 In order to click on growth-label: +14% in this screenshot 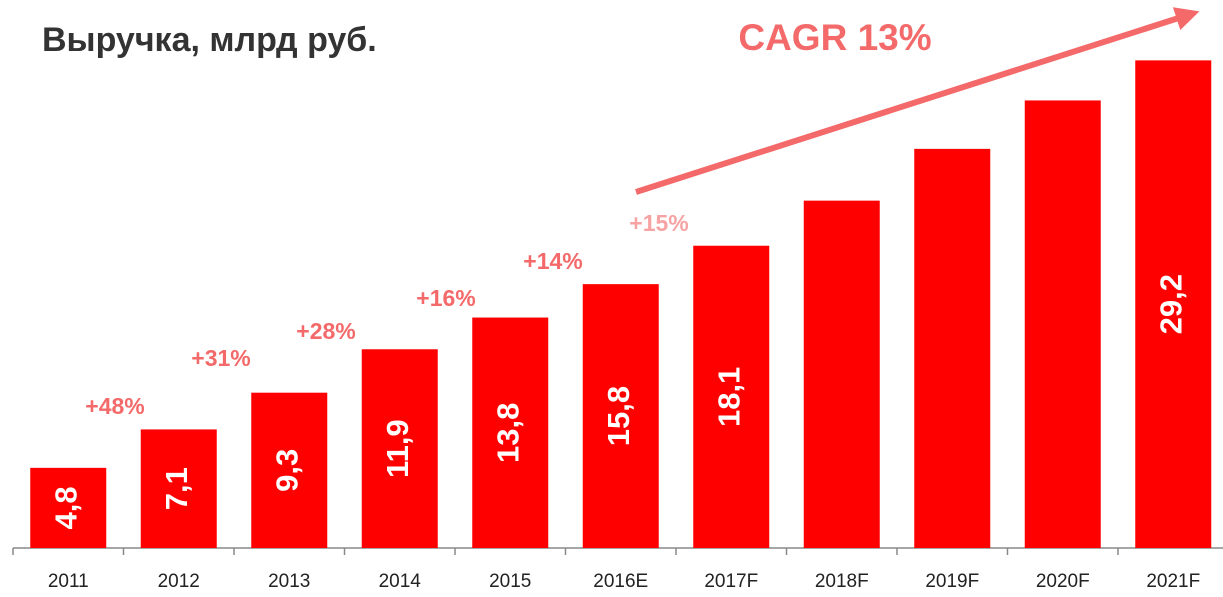, I will do `click(552, 261)`.